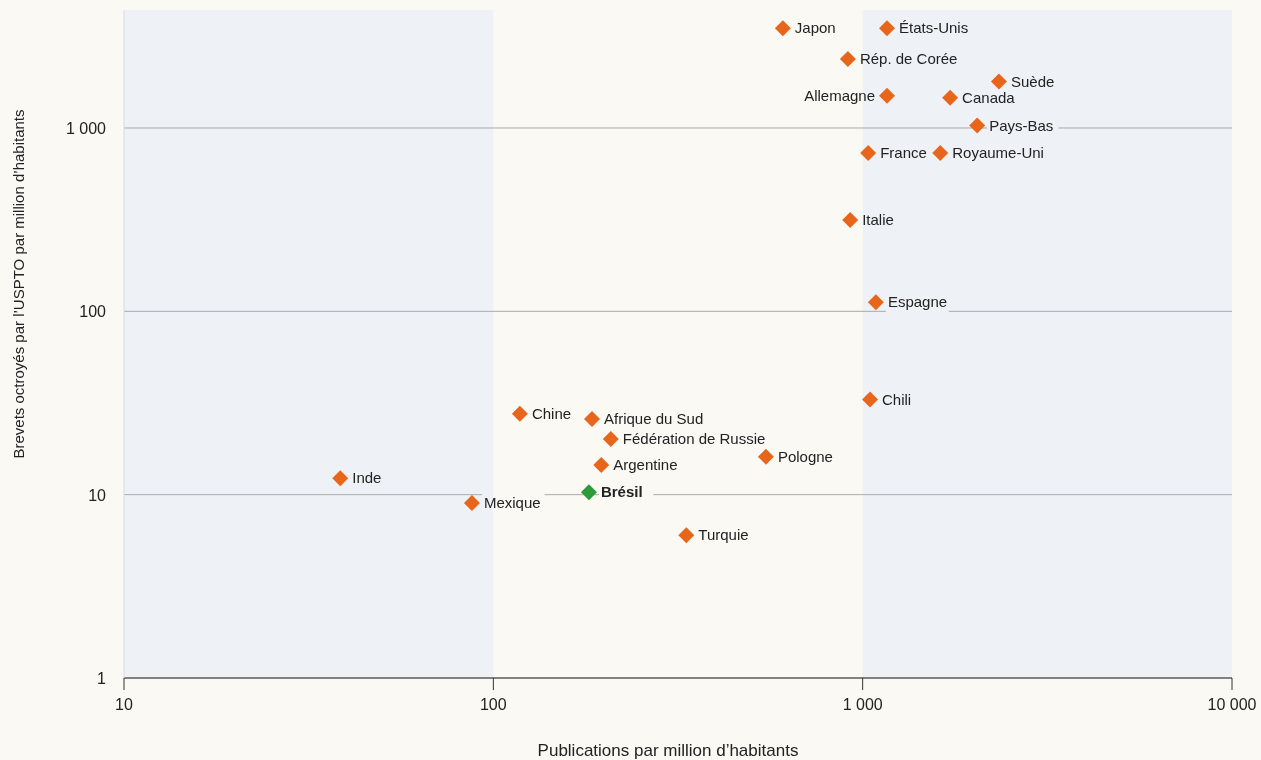  I want to click on annotation: Fédération de Russie, so click(694, 439).